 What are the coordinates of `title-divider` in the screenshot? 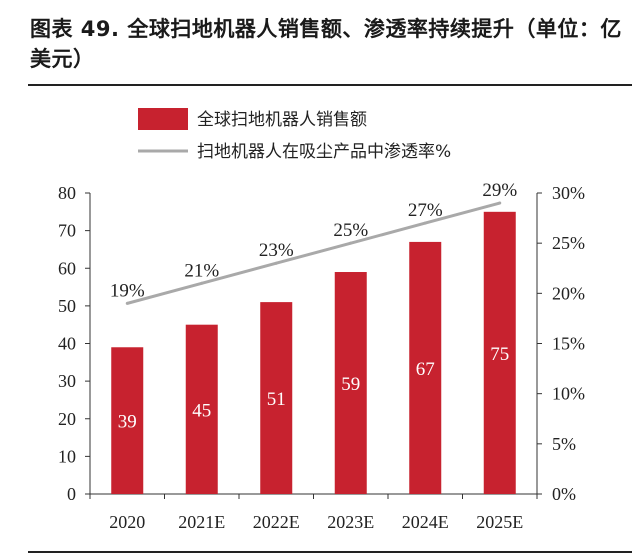 It's located at (330, 85).